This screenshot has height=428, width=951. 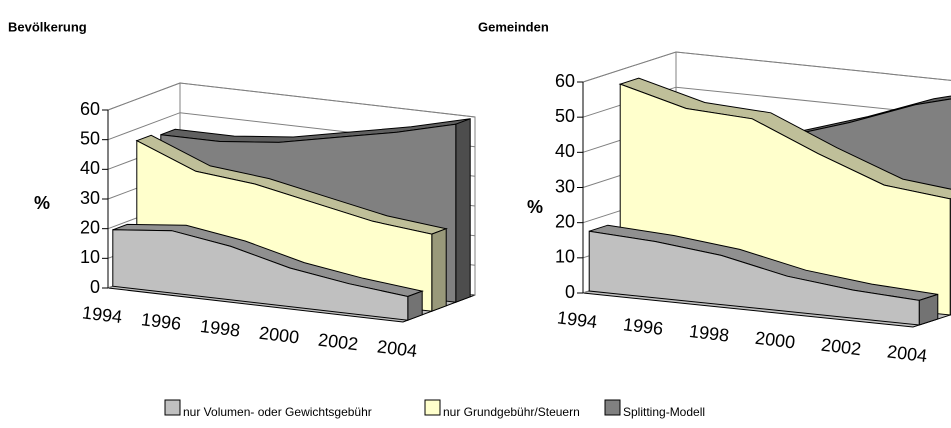 I want to click on legend-label: nur Grundgebühr/Steuern, so click(x=511, y=412).